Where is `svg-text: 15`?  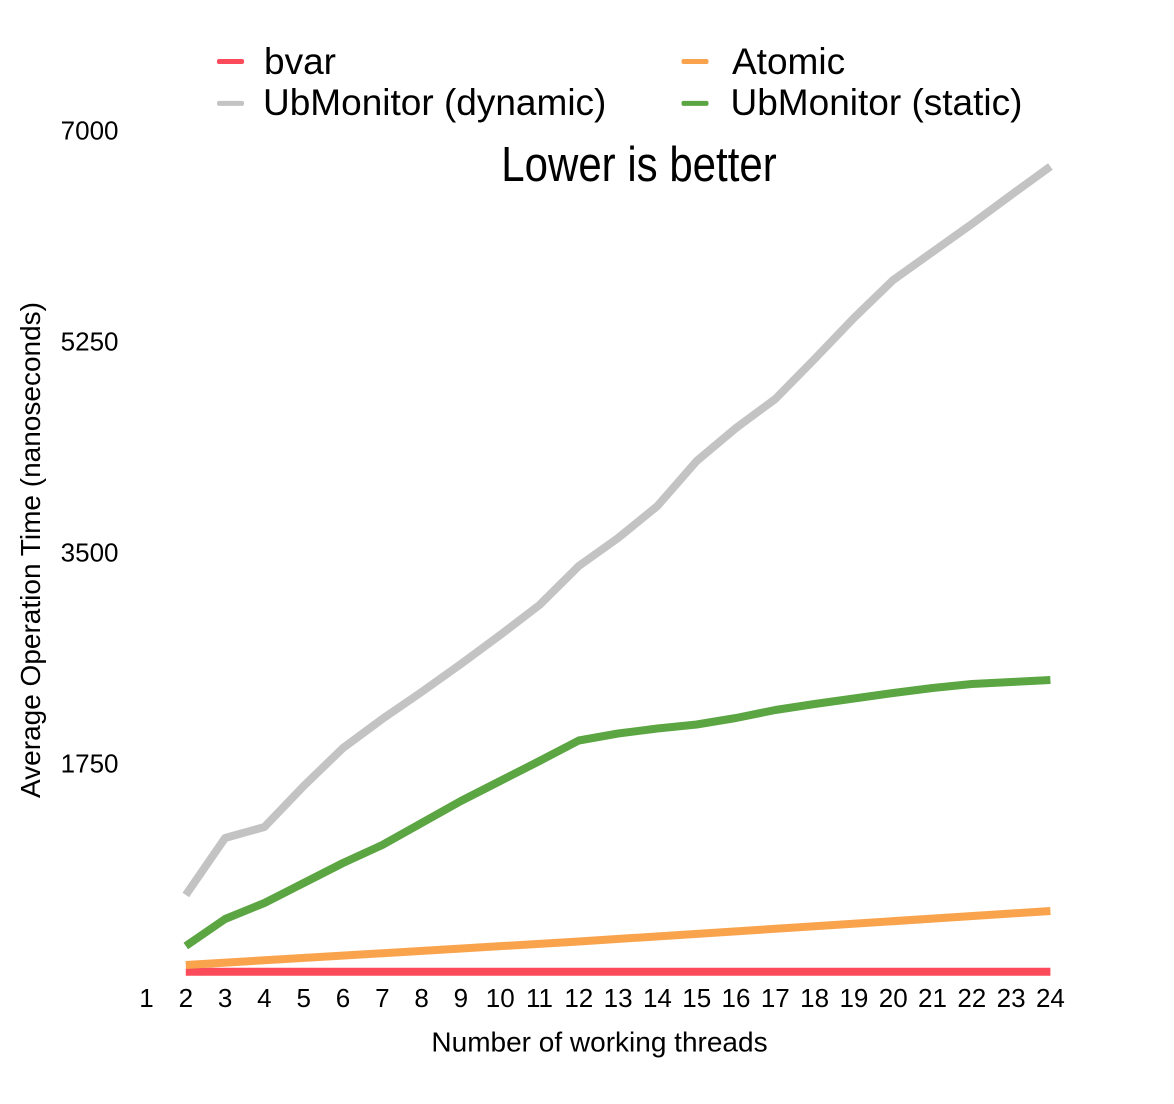
svg-text: 15 is located at coordinates (696, 998).